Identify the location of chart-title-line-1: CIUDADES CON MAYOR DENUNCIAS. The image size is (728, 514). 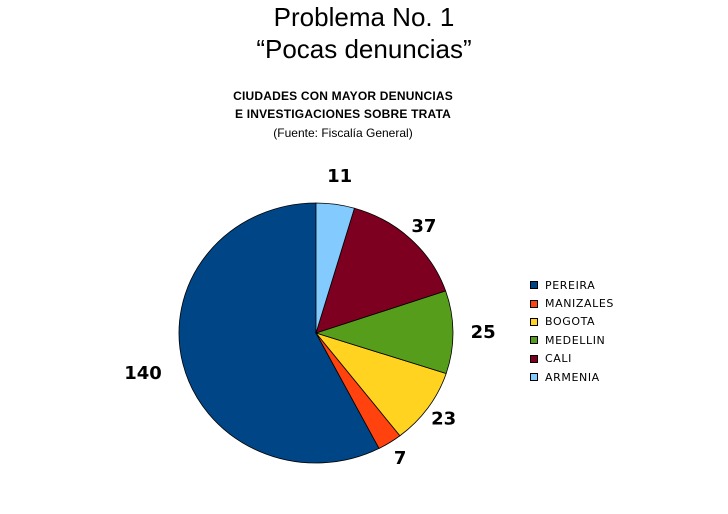
(343, 96).